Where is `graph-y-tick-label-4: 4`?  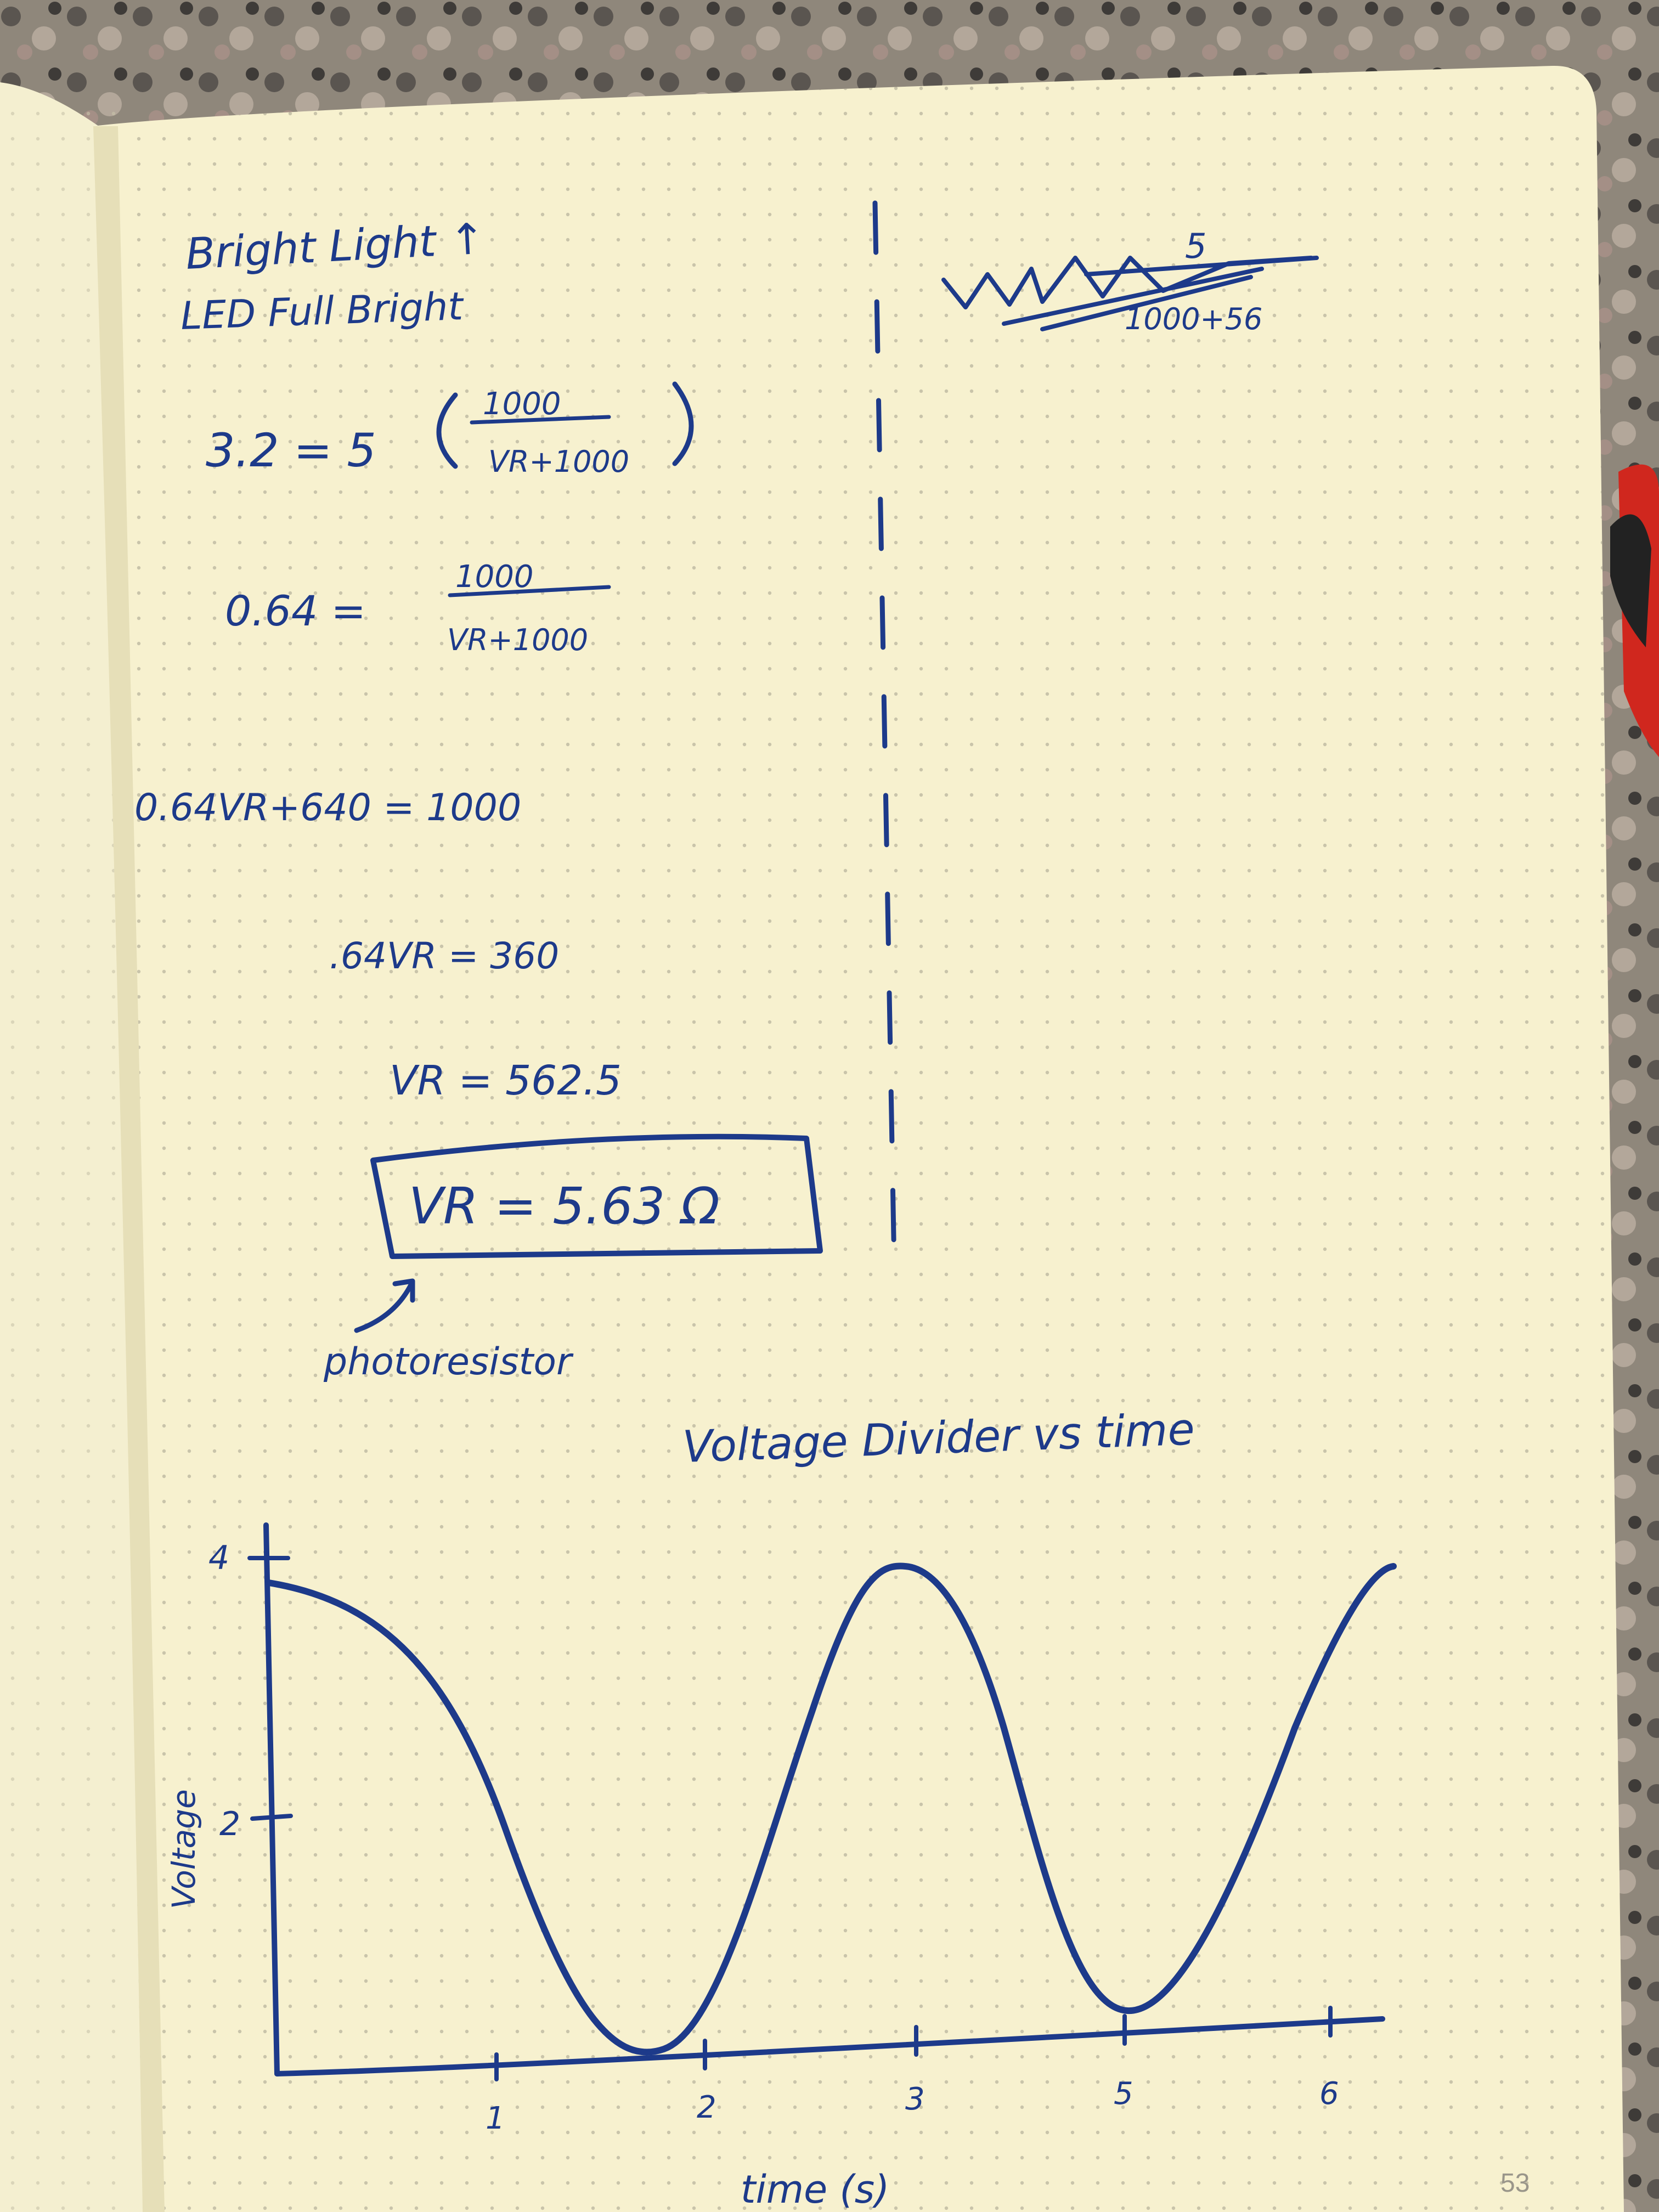
graph-y-tick-label-4: 4 is located at coordinates (219, 1558).